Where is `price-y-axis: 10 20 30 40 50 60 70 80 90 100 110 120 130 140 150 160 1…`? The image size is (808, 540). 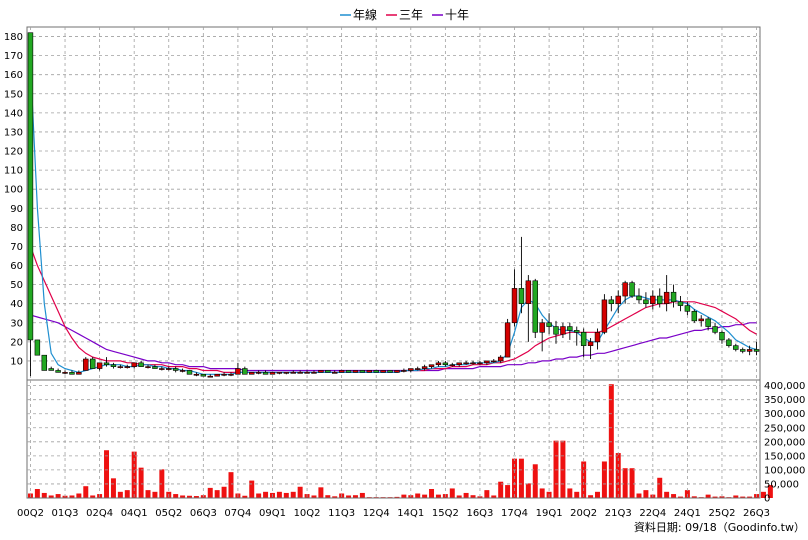 price-y-axis: 10 20 30 40 50 60 70 80 90 100 110 120 130 140 150 160 1… is located at coordinates (13, 199).